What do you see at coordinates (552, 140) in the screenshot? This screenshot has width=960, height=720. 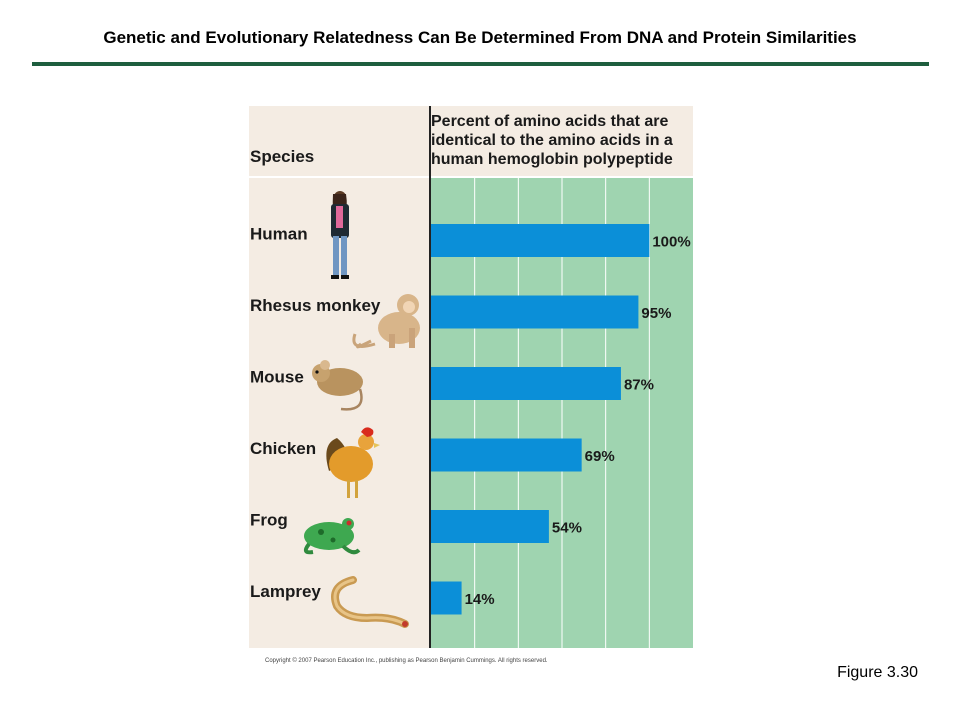 I see `value-header-line-2: identical to the amino acids in a` at bounding box center [552, 140].